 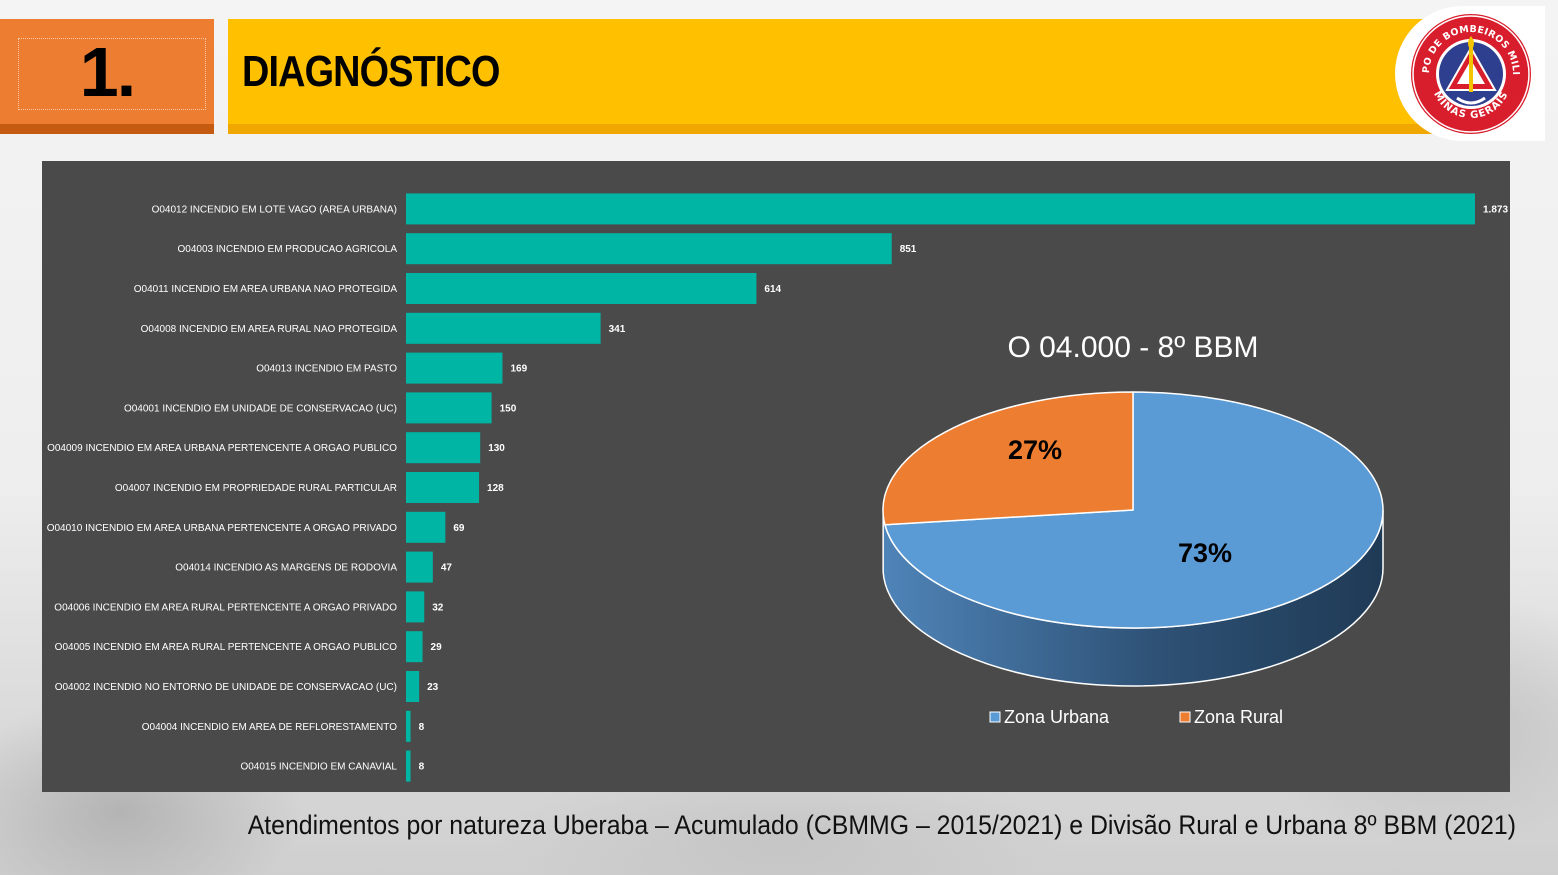 What do you see at coordinates (617, 329) in the screenshot?
I see `bar-value-label: 341` at bounding box center [617, 329].